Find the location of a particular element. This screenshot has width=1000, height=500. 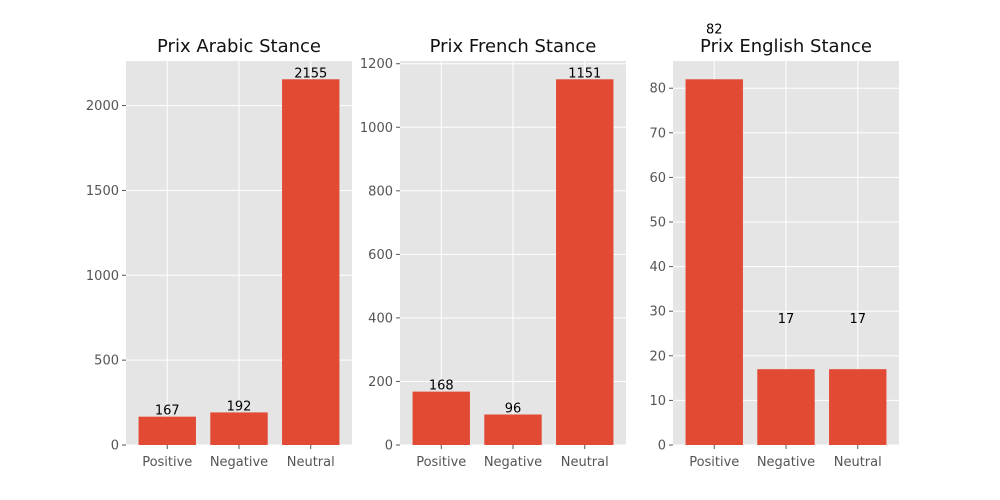

chart-title: Prix French Stance is located at coordinates (513, 46).